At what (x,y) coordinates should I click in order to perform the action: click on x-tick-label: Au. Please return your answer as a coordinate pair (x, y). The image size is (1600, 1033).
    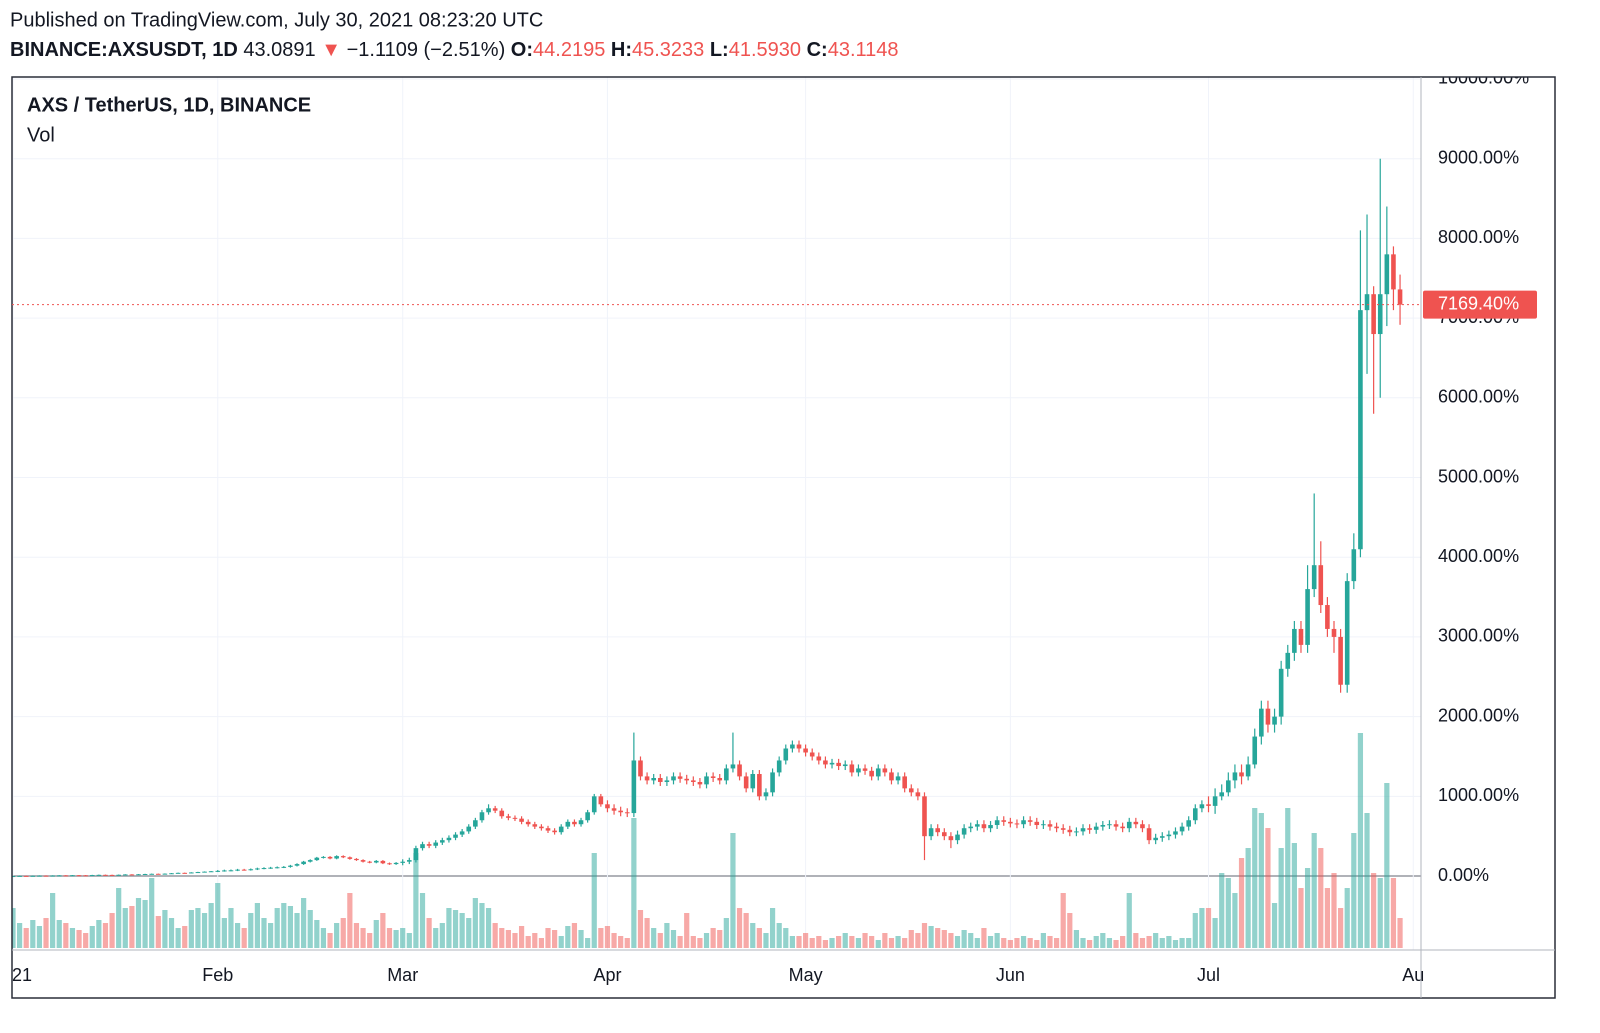
    Looking at the image, I should click on (1413, 975).